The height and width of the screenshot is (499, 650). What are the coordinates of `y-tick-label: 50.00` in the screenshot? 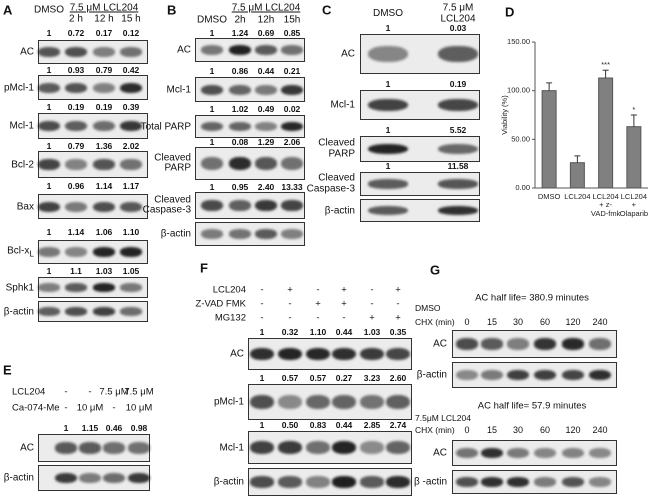 It's located at (520, 138).